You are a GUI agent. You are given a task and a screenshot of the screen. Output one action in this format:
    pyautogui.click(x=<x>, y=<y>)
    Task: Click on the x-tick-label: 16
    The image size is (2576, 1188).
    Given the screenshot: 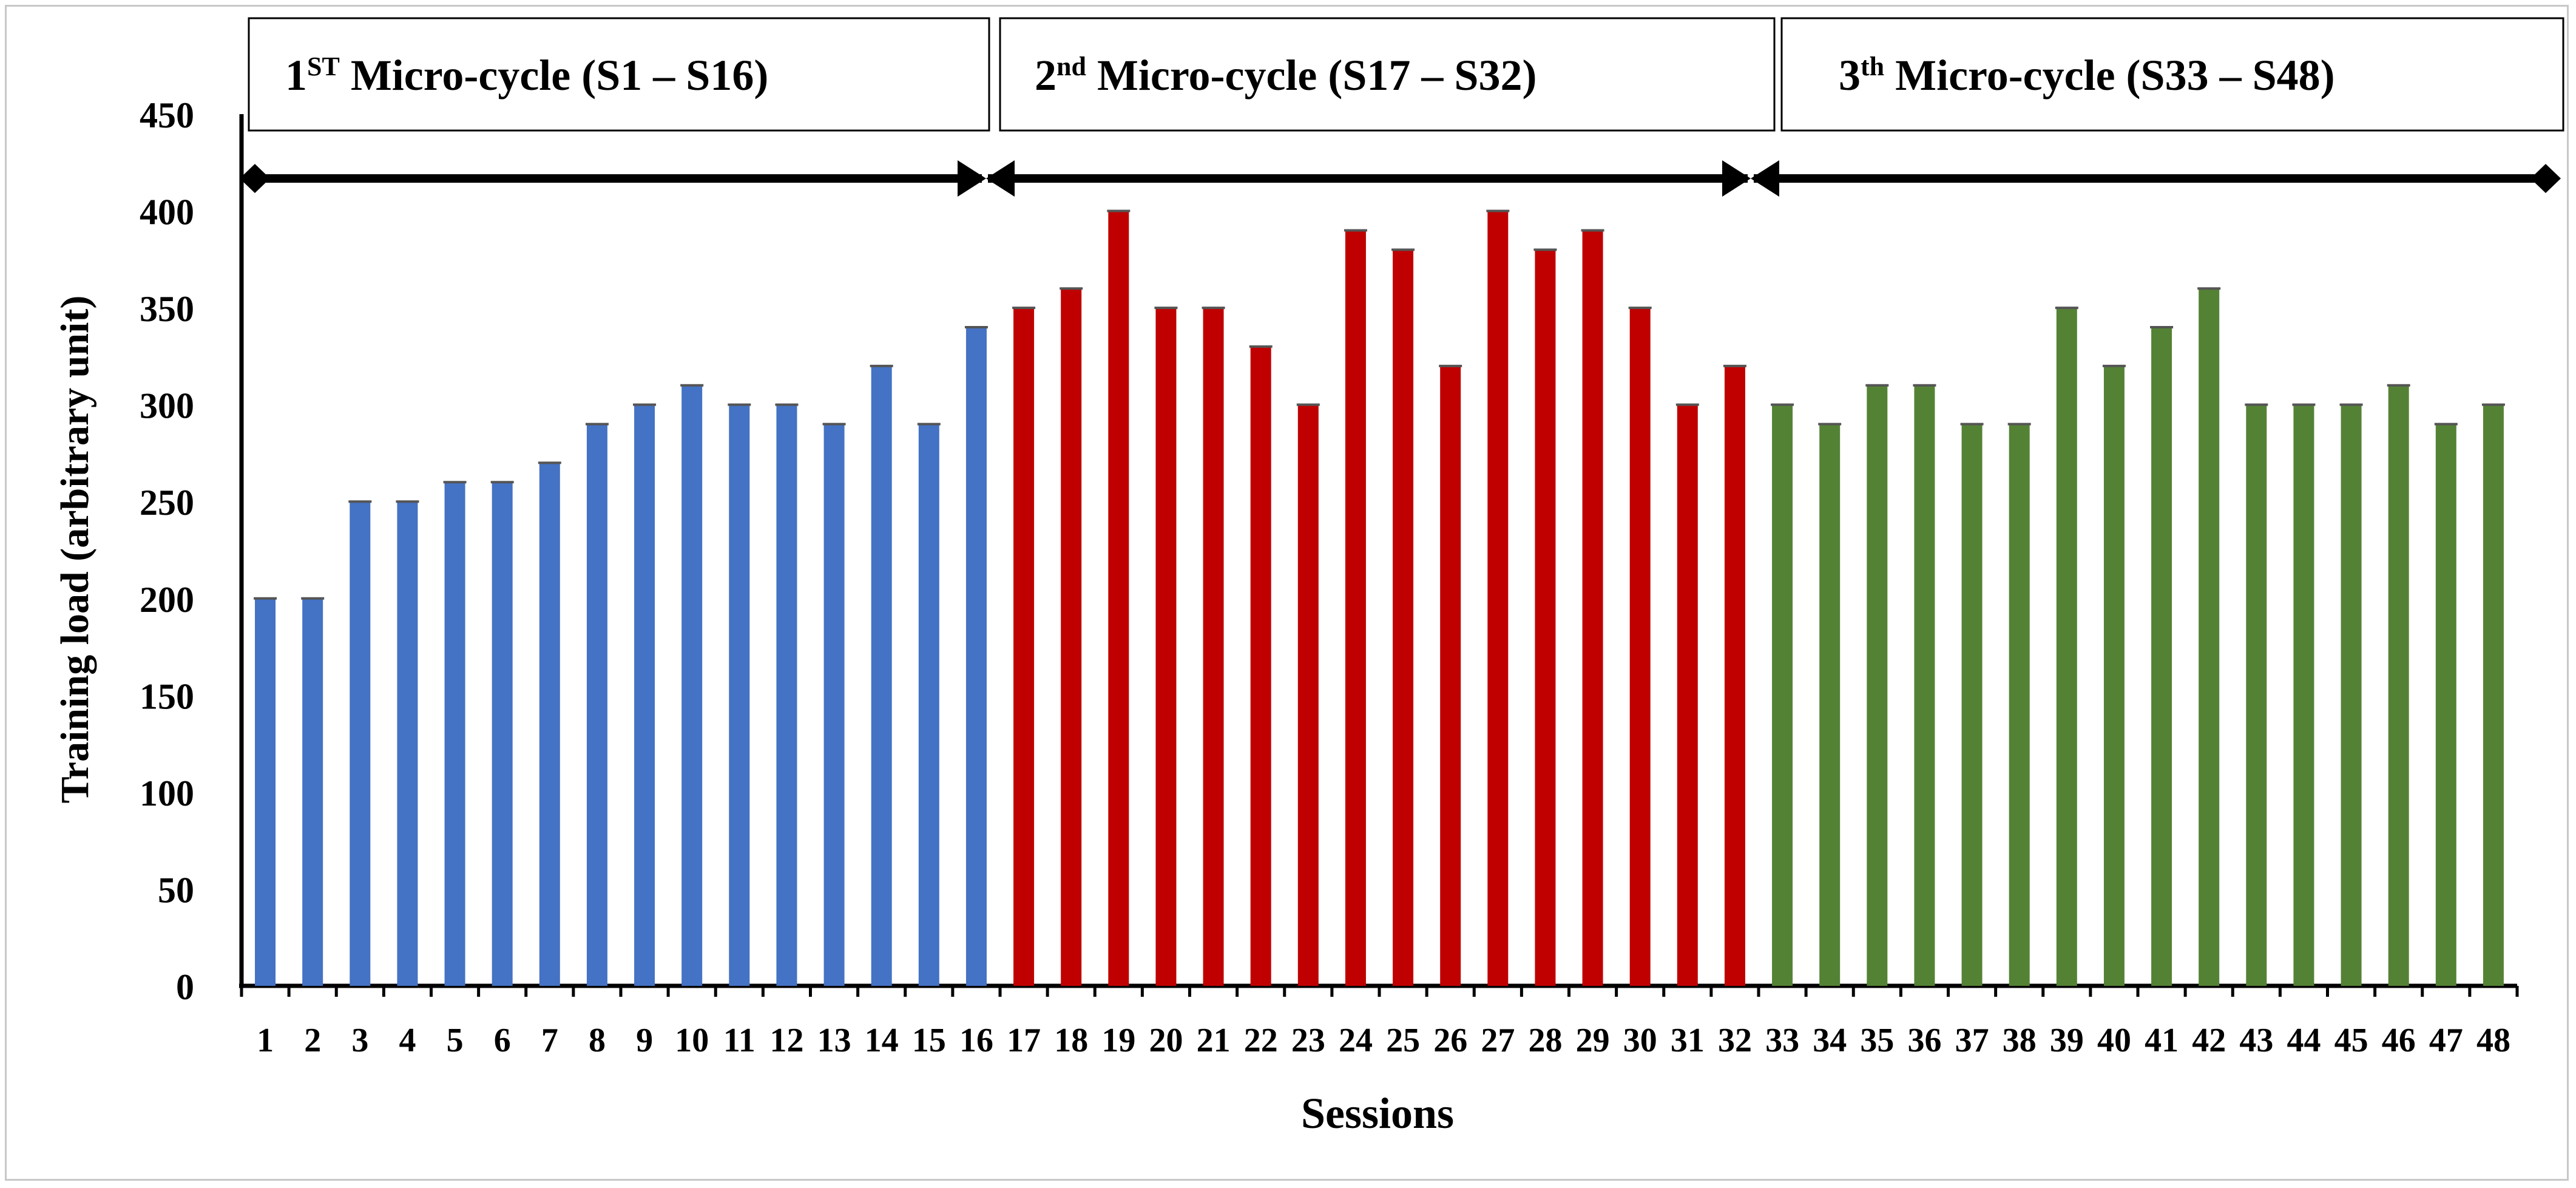 What is the action you would take?
    pyautogui.click(x=976, y=1040)
    